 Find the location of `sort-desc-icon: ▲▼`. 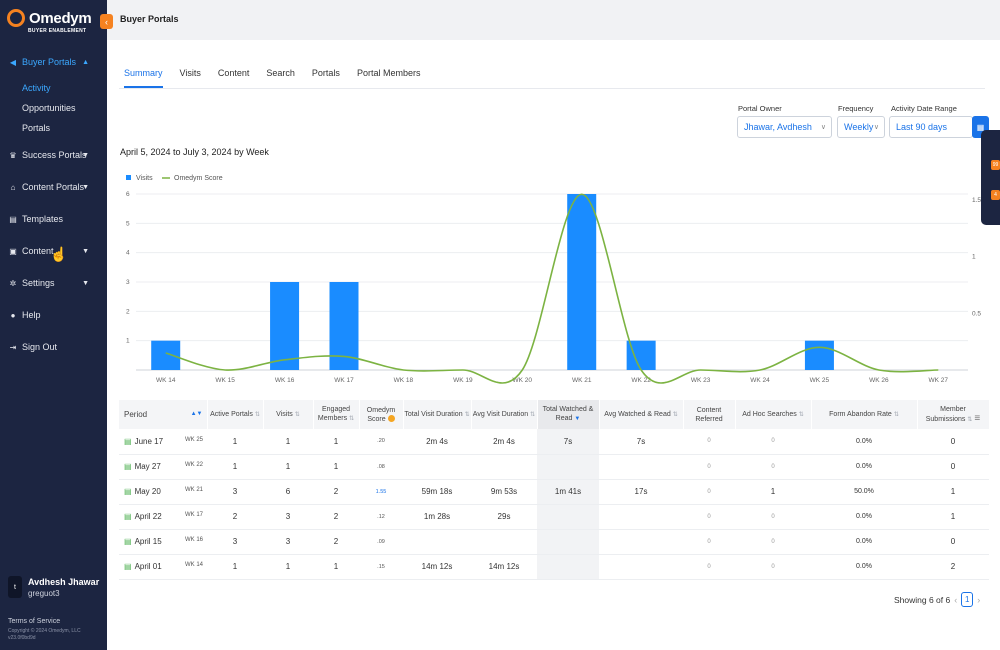

sort-desc-icon: ▲▼ is located at coordinates (196, 414).